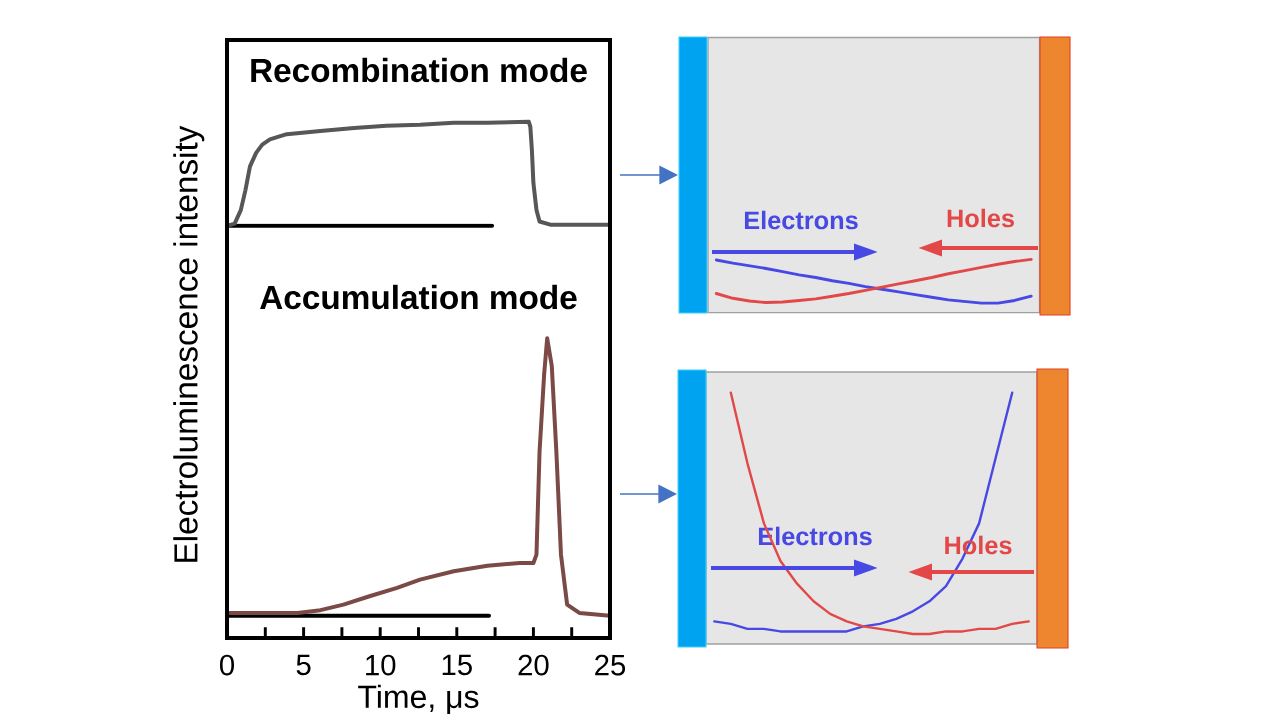  What do you see at coordinates (381, 665) in the screenshot?
I see `x-tick-label: 10` at bounding box center [381, 665].